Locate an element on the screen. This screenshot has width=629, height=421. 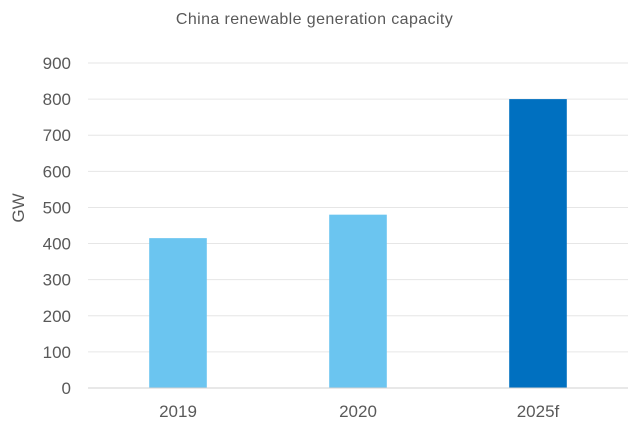
y-tick-label: 700 is located at coordinates (57, 135).